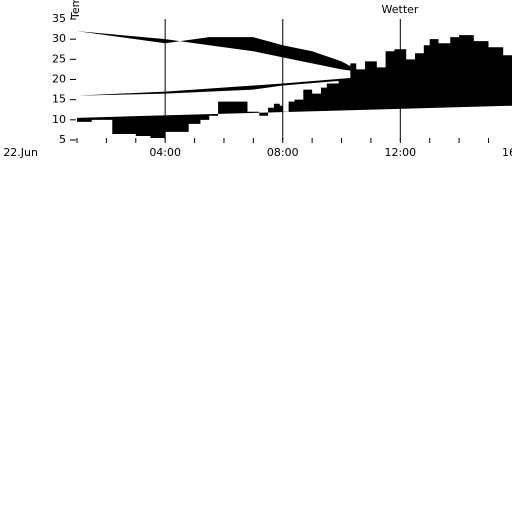 The image size is (512, 512). Describe the element at coordinates (59, 99) in the screenshot. I see `y-tick-label: 15` at that location.